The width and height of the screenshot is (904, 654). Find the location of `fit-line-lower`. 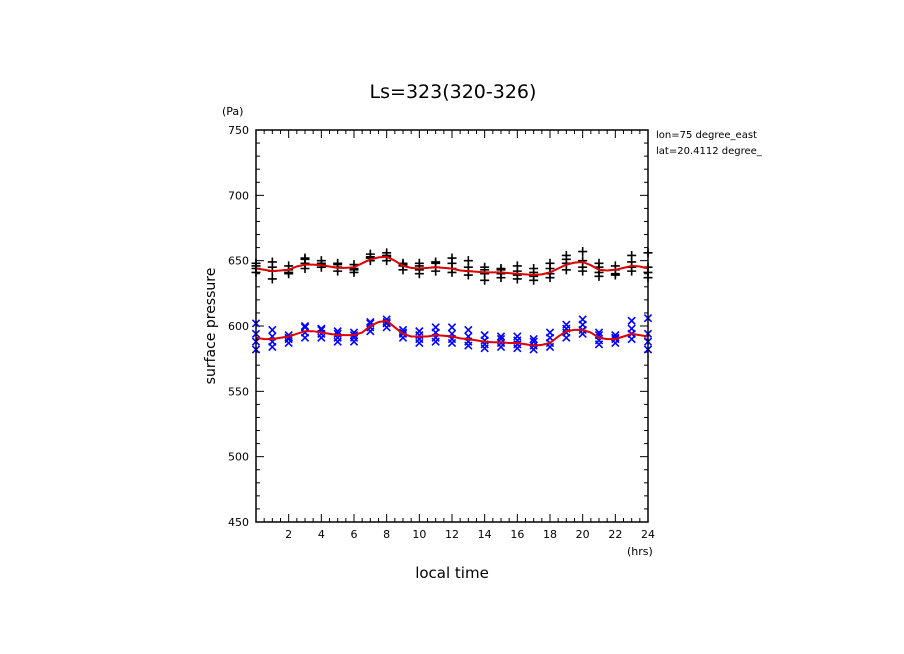

fit-line-lower is located at coordinates (452, 333).